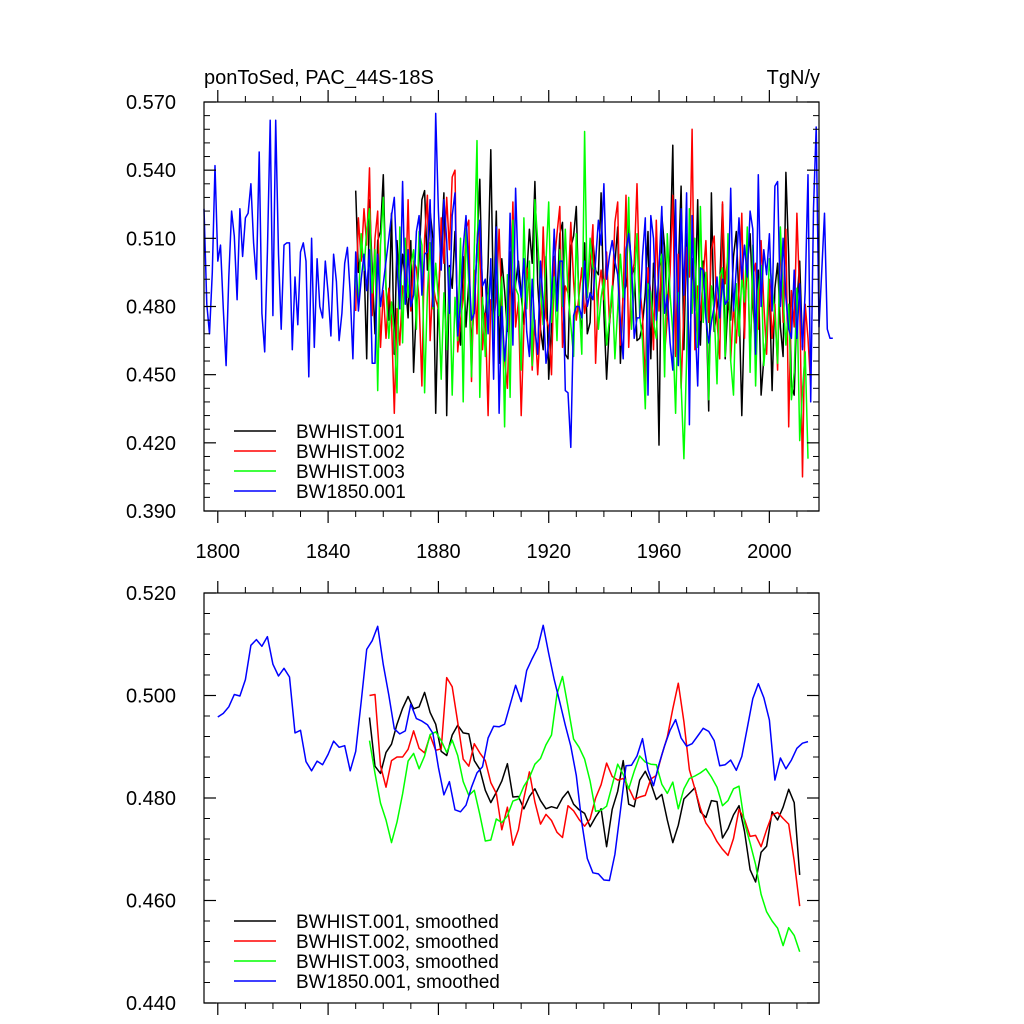  Describe the element at coordinates (151, 1004) in the screenshot. I see `bottom-ytick-label: 0.440` at that location.